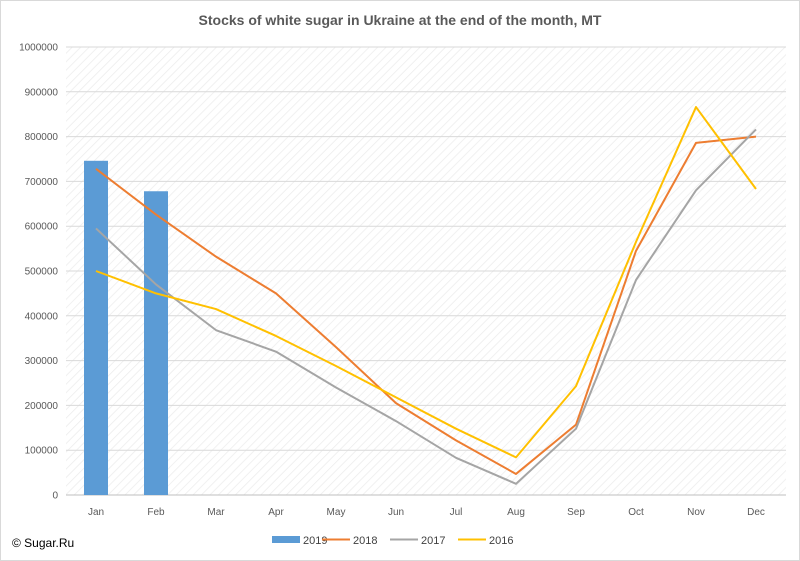 Image resolution: width=800 pixels, height=561 pixels. What do you see at coordinates (43, 543) in the screenshot?
I see `source-credit: © Sugar.Ru` at bounding box center [43, 543].